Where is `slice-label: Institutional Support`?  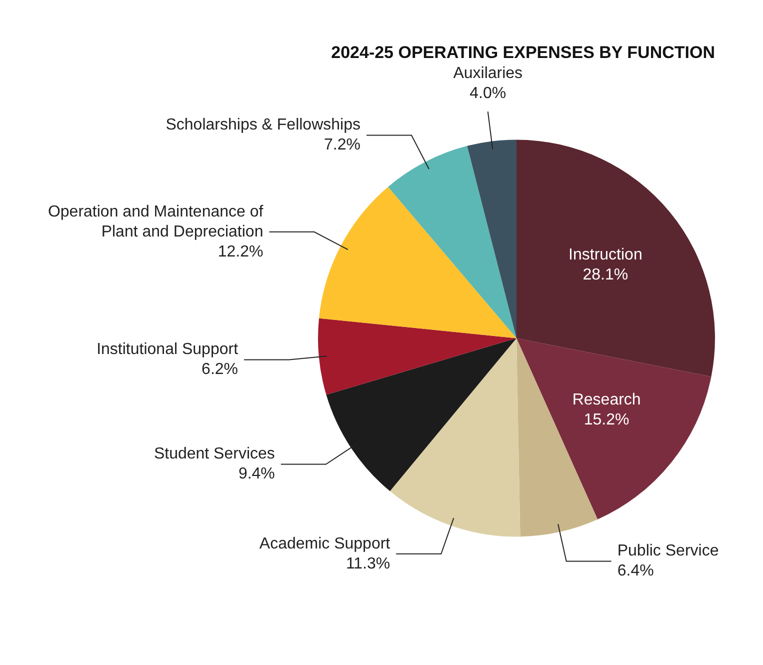
slice-label: Institutional Support is located at coordinates (167, 349).